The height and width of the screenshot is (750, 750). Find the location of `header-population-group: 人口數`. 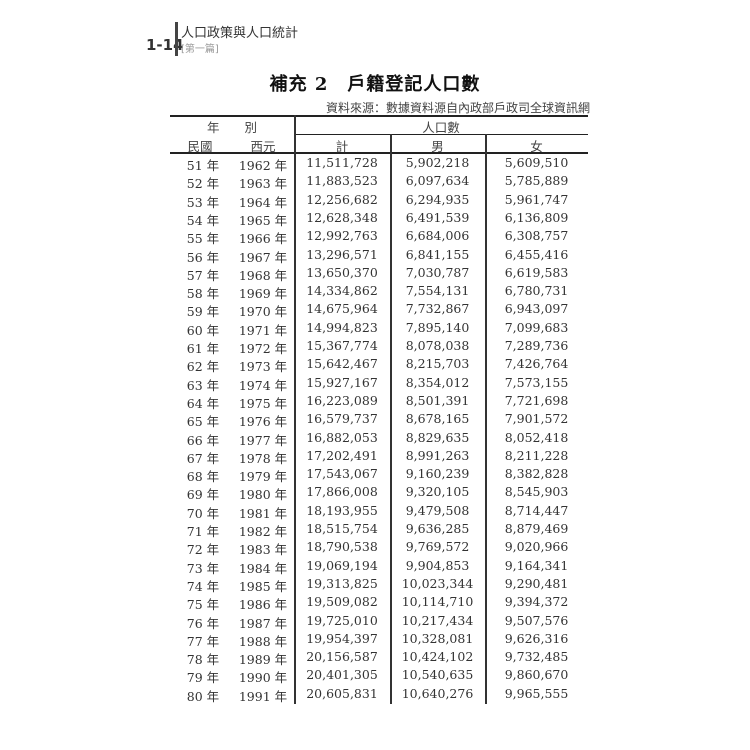

header-population-group: 人口數 is located at coordinates (441, 127).